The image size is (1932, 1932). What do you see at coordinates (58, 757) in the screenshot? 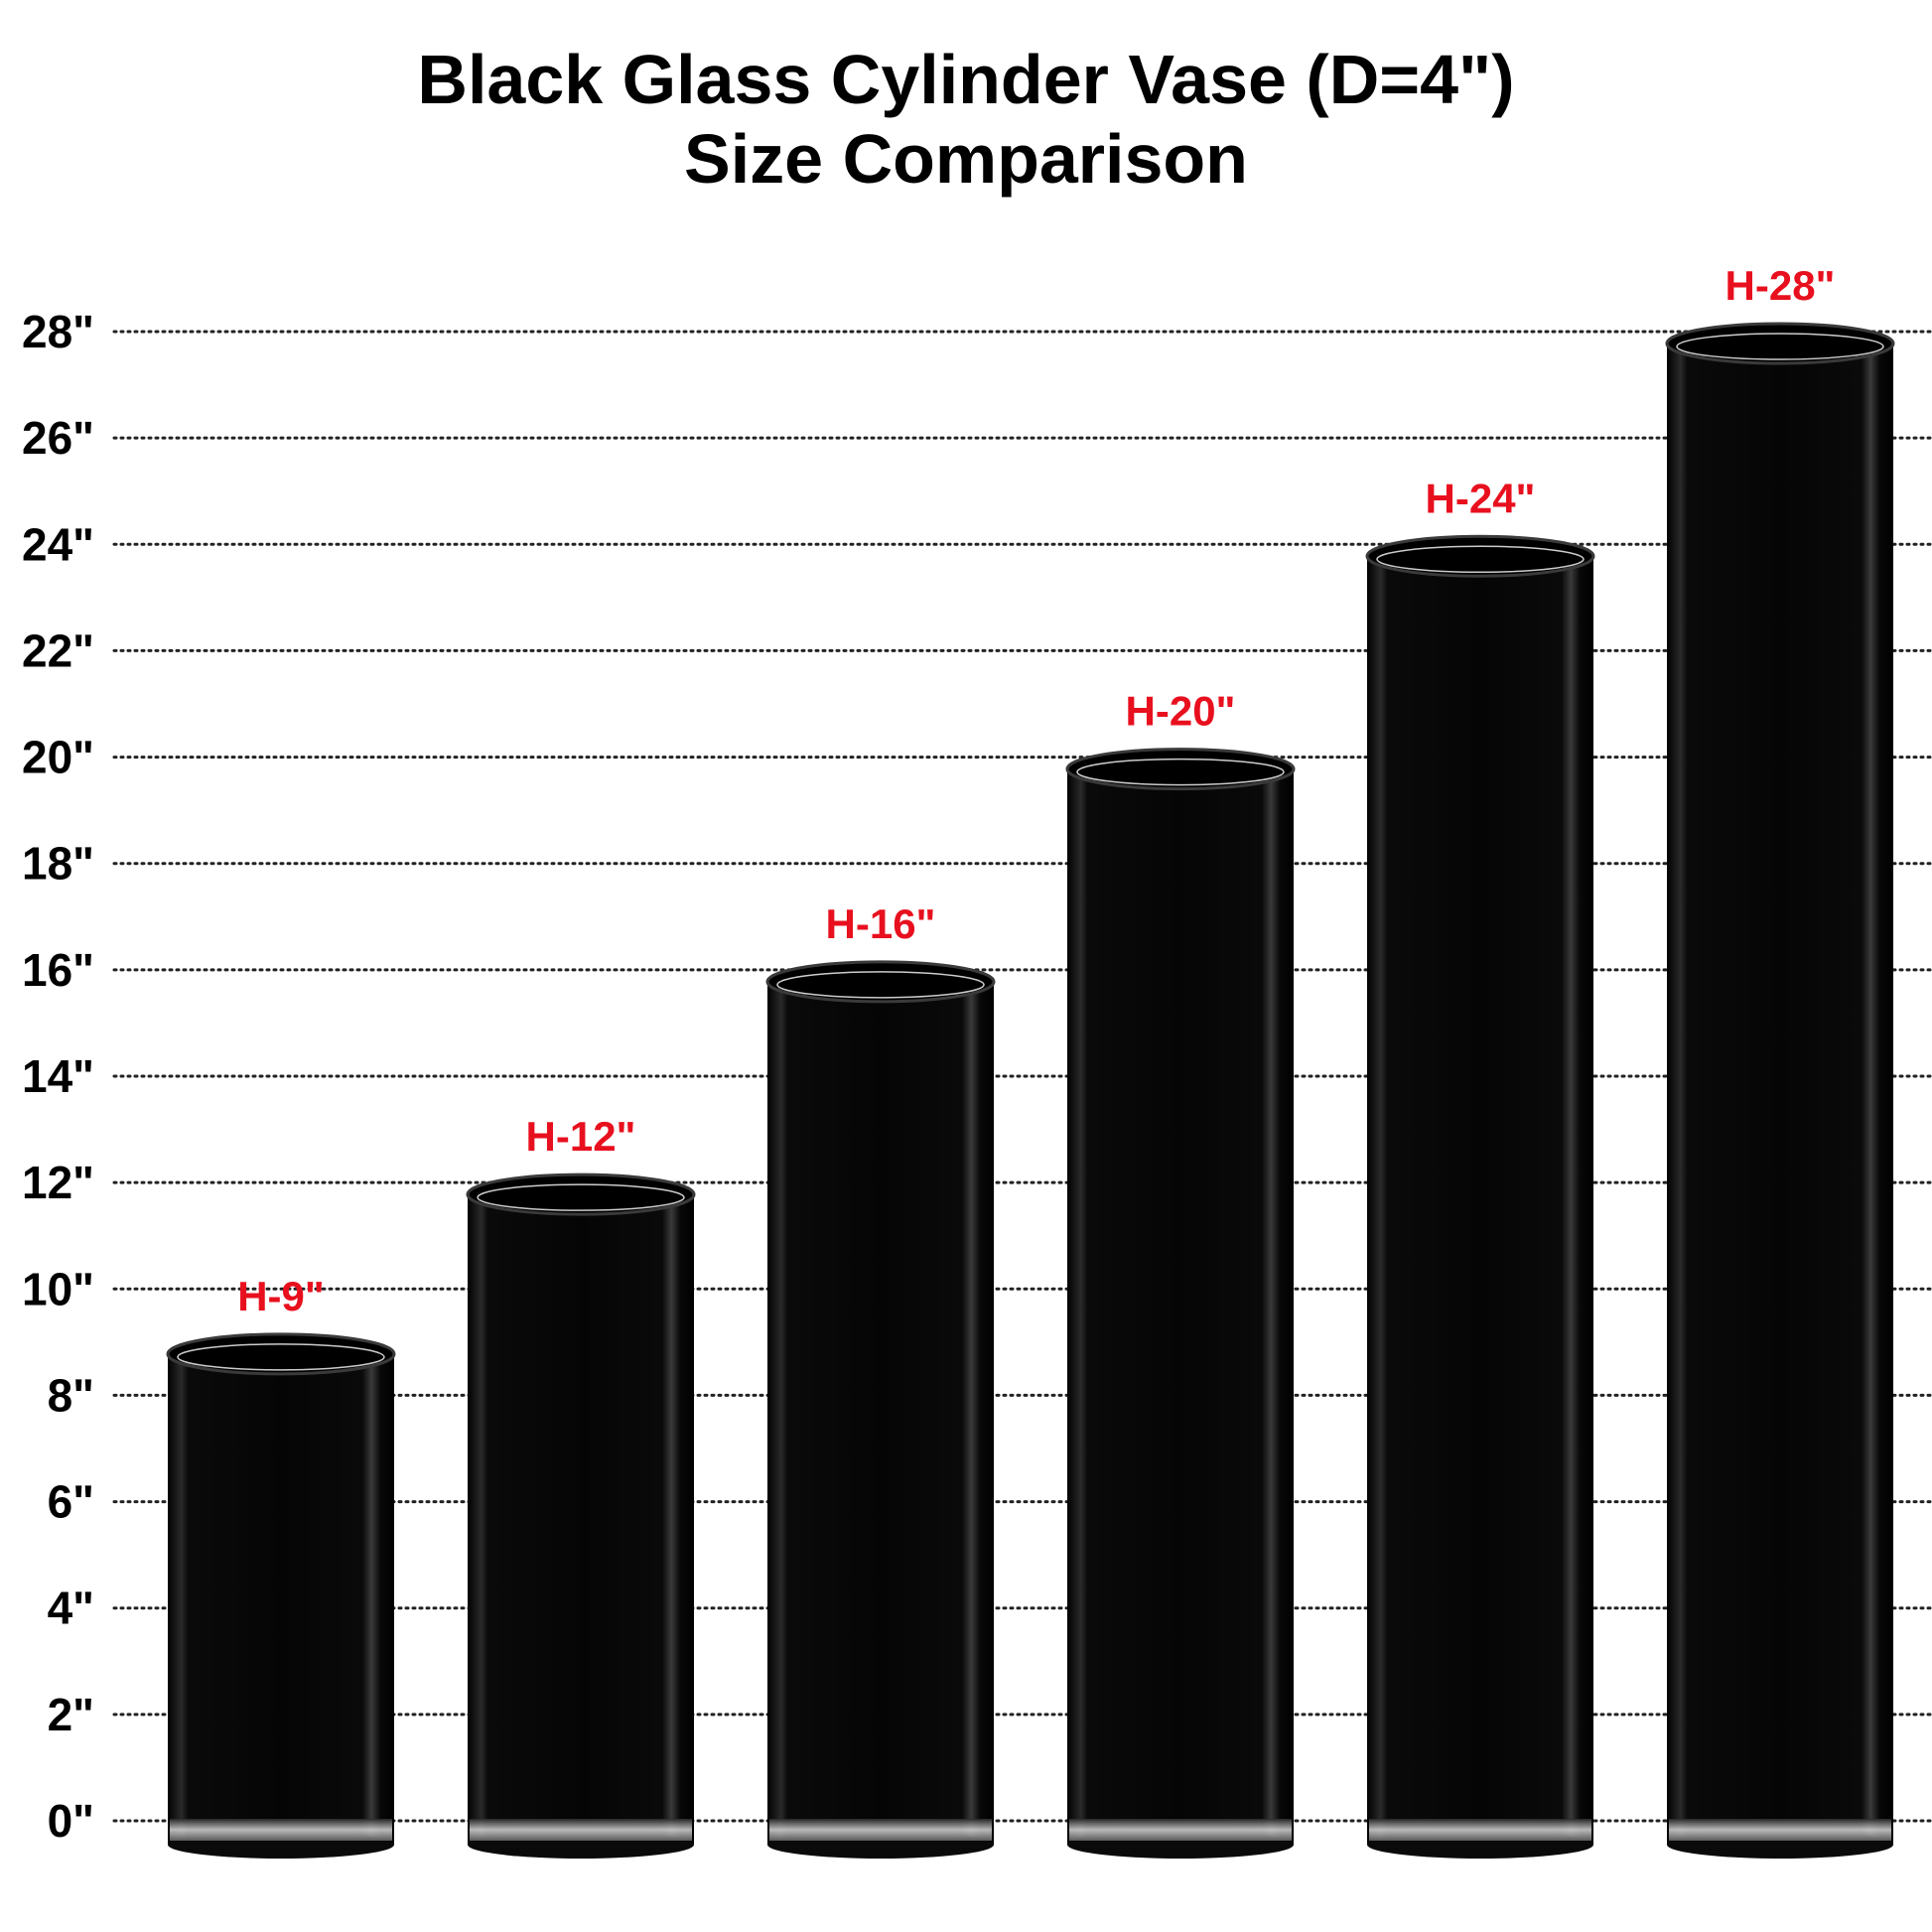
I see `y-tick-label: 20"` at bounding box center [58, 757].